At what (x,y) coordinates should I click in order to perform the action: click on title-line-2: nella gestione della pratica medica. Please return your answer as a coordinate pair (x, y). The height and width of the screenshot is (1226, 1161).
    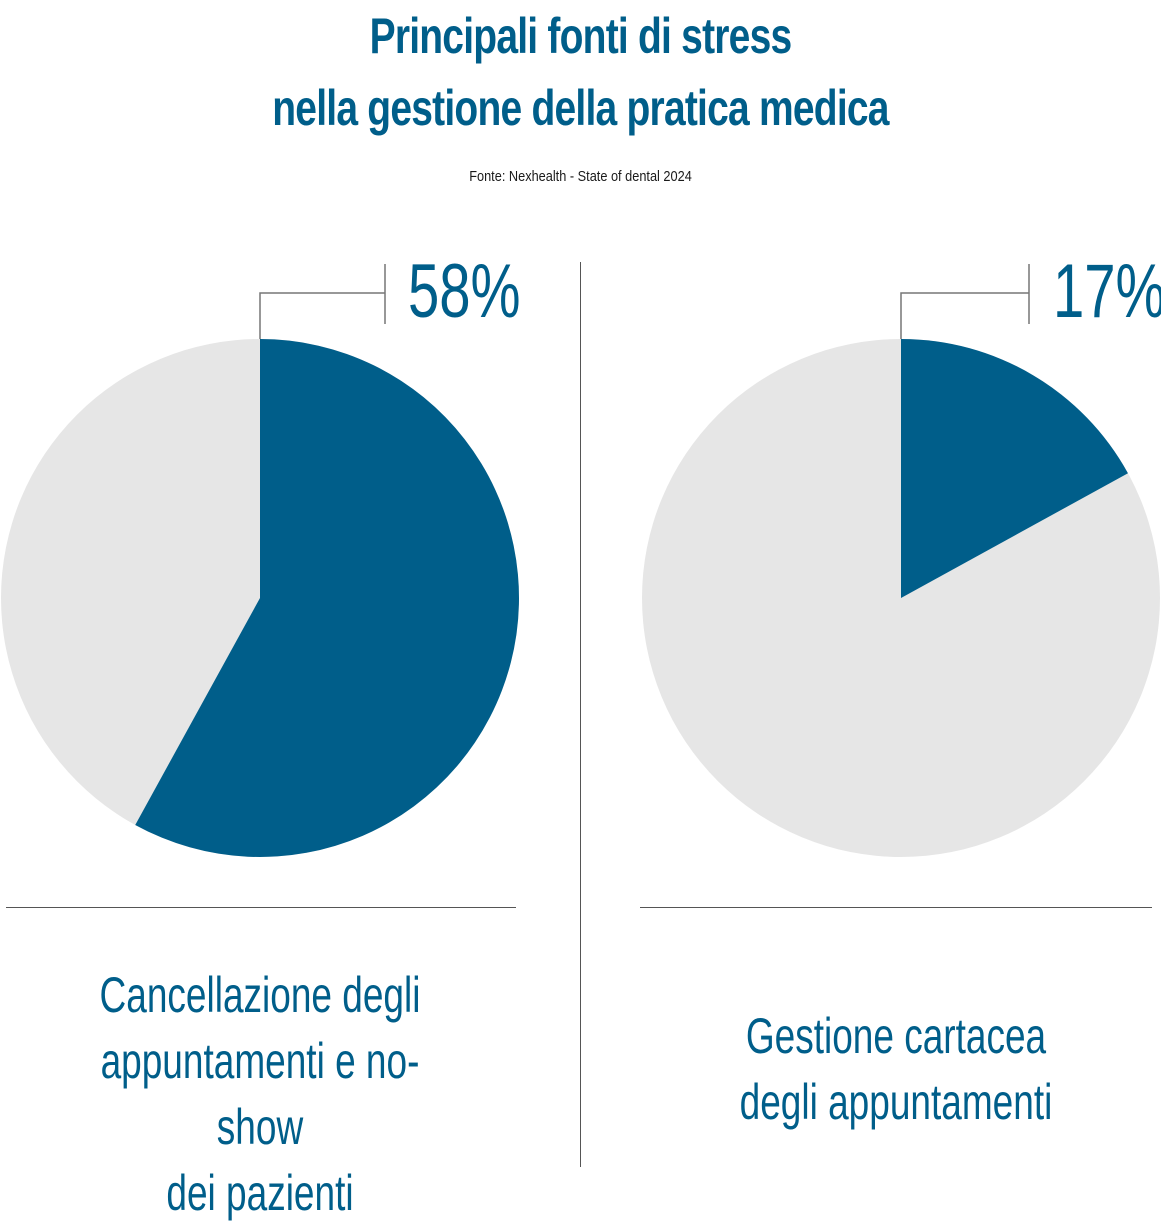
    Looking at the image, I should click on (580, 108).